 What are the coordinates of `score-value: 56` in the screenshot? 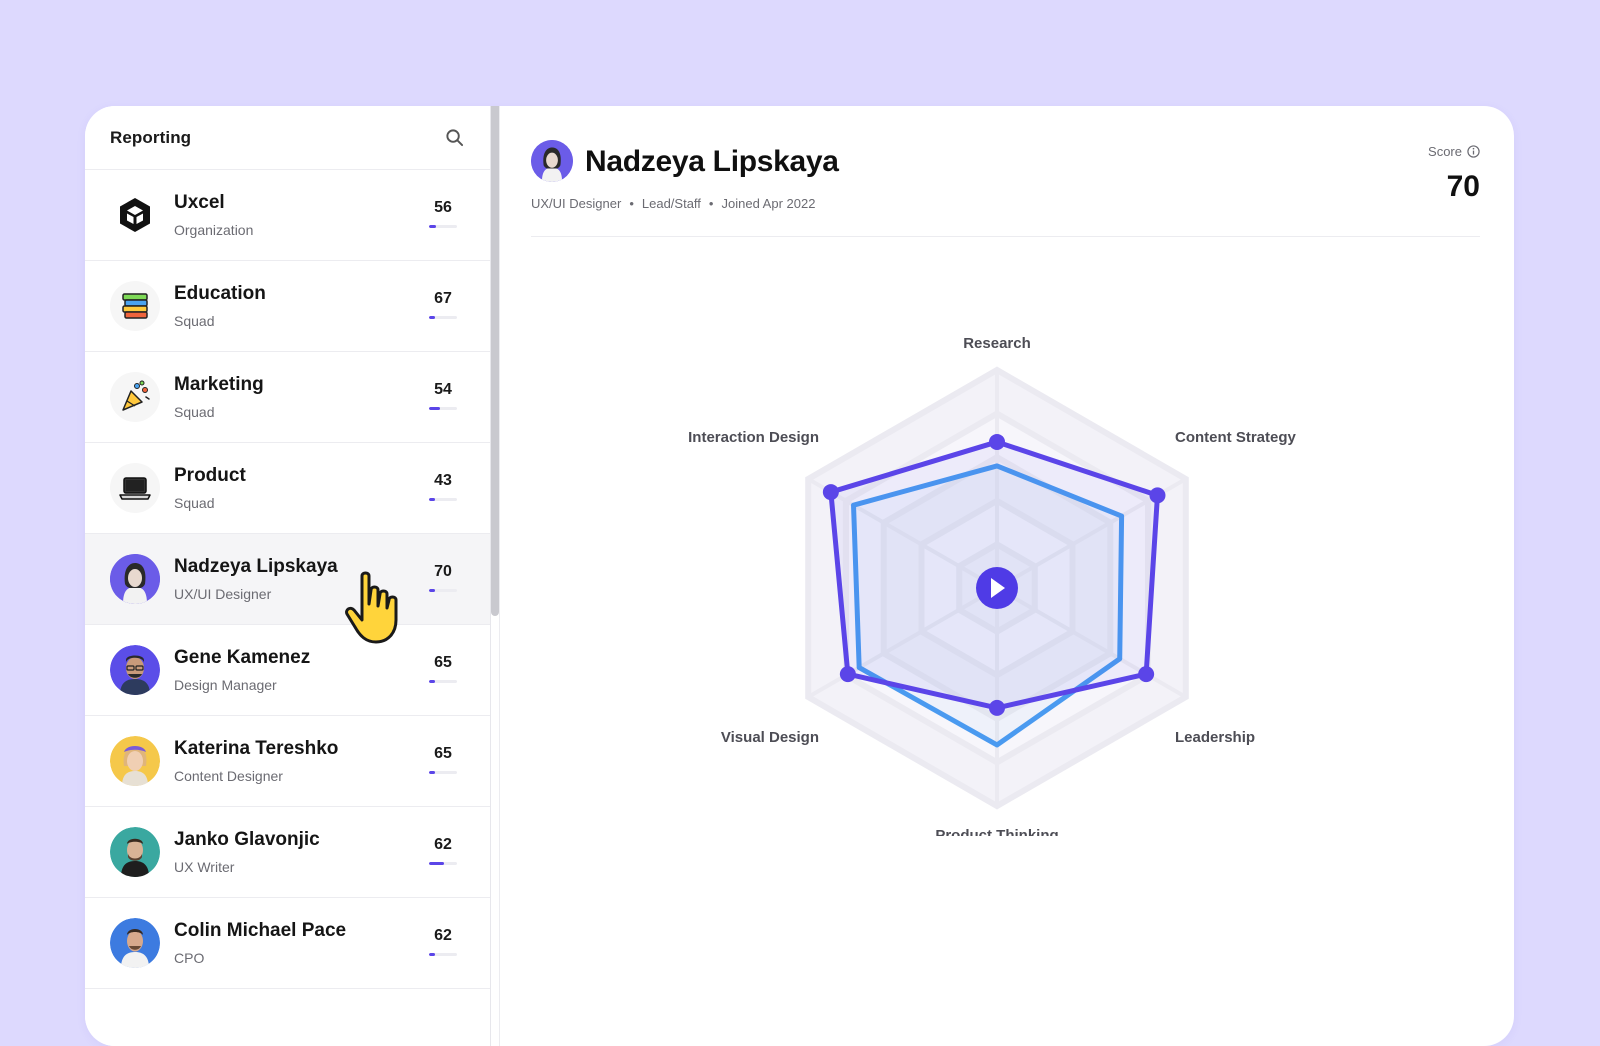 It's located at (443, 207).